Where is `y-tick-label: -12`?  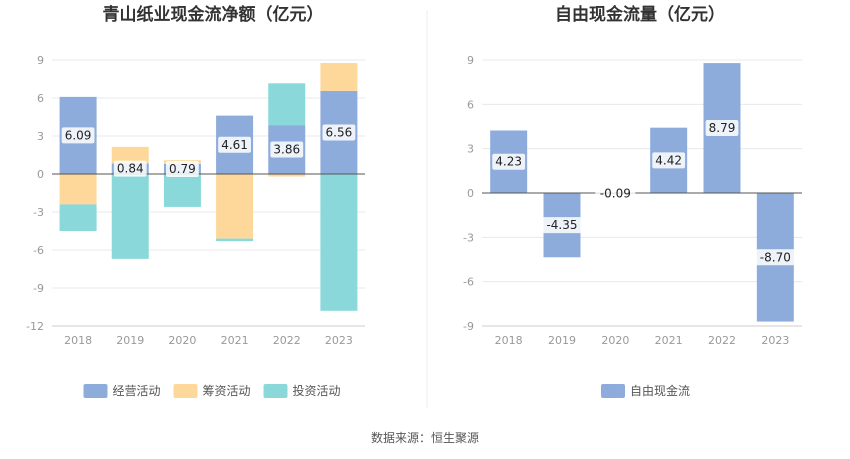
y-tick-label: -12 is located at coordinates (35, 326).